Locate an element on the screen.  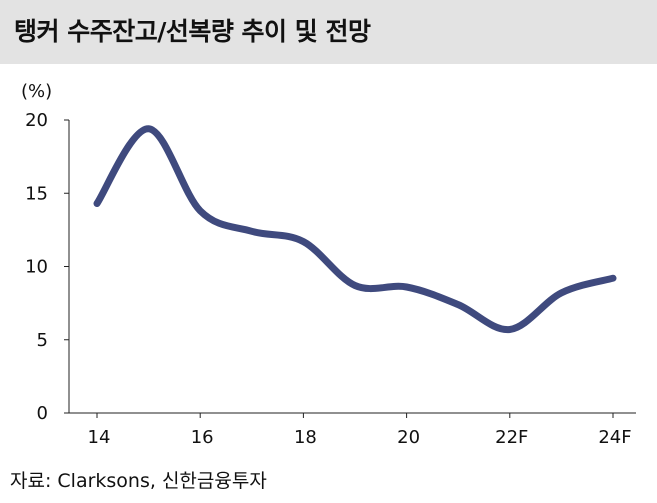
title-bar: 탱커 수주잔고/선복량 추이 및 전망 is located at coordinates (328, 32).